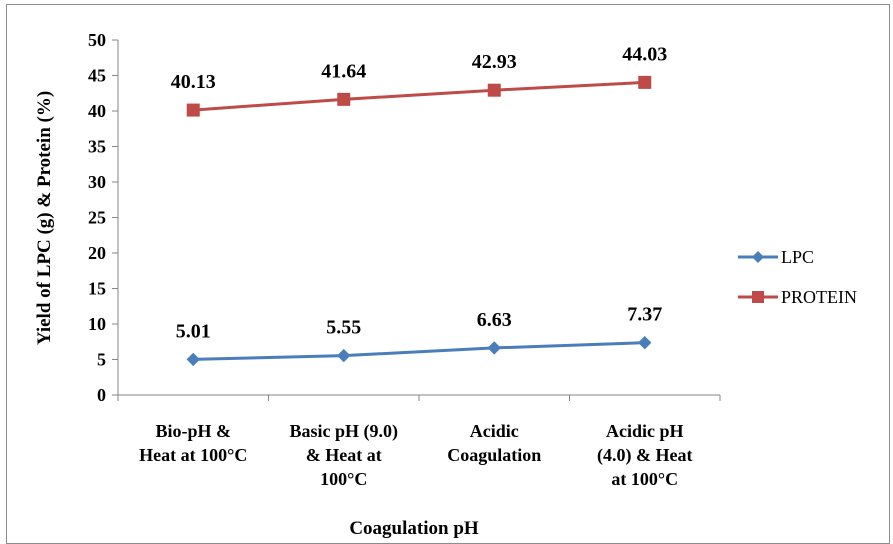 This screenshot has width=893, height=544. Describe the element at coordinates (758, 257) in the screenshot. I see `legend-marker-lpc` at that location.